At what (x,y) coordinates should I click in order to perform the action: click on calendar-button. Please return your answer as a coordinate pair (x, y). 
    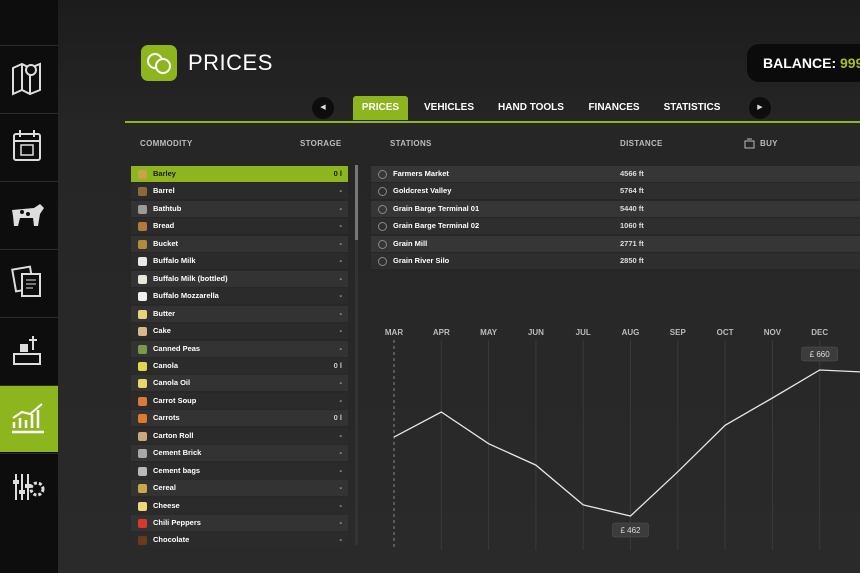
    Looking at the image, I should click on (29, 146).